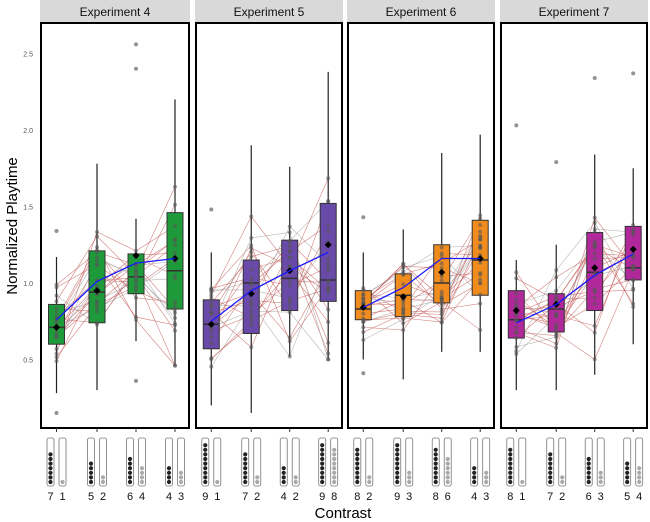 Image resolution: width=650 pixels, height=522 pixels. Describe the element at coordinates (169, 497) in the screenshot. I see `tube-count-label: 4` at that location.